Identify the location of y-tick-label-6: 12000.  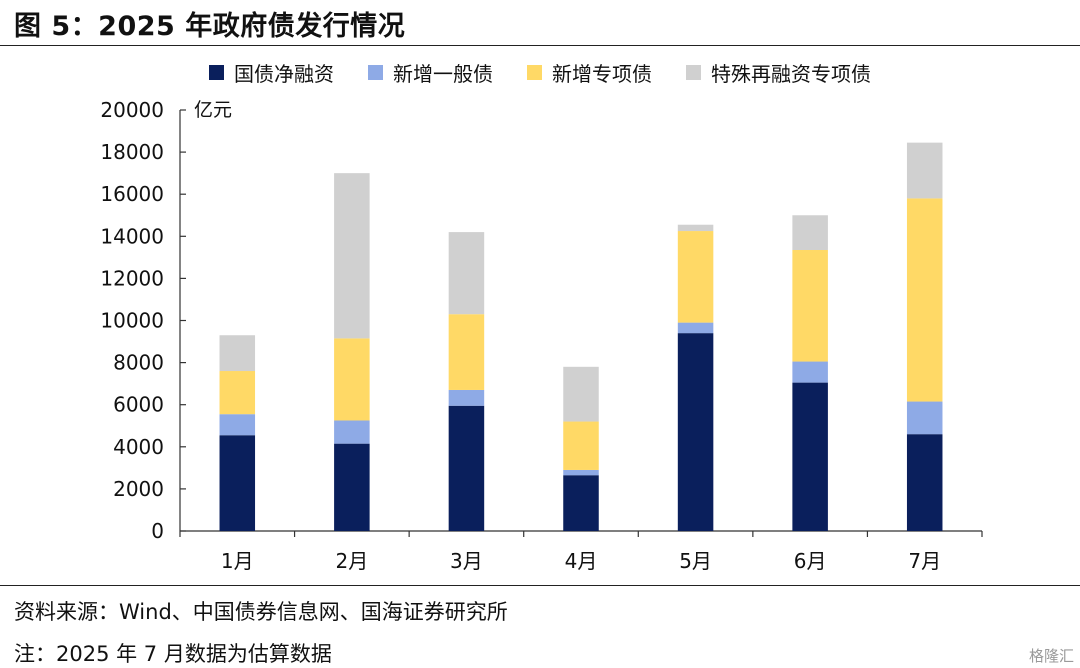
(132, 278).